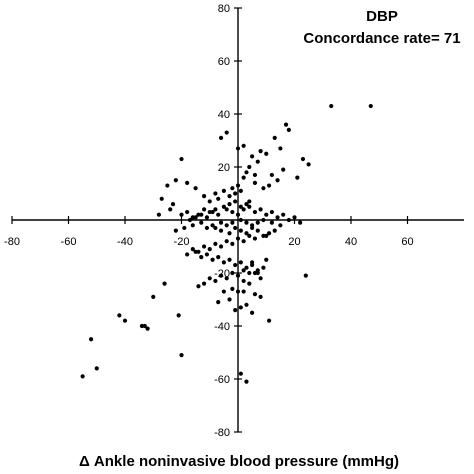 The width and height of the screenshot is (474, 474). Describe the element at coordinates (222, 380) in the screenshot. I see `y-tick-label: -60` at that location.